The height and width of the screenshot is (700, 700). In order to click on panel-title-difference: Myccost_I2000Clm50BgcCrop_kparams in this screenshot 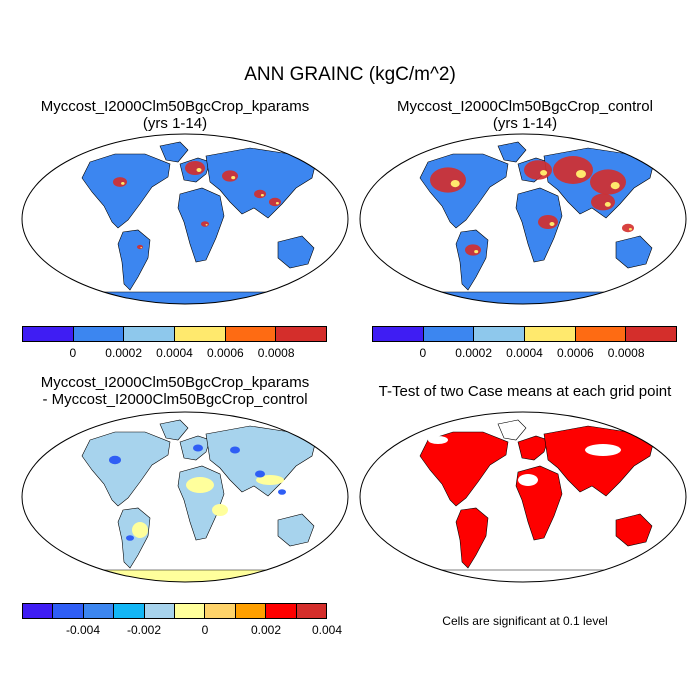, I will do `click(175, 382)`.